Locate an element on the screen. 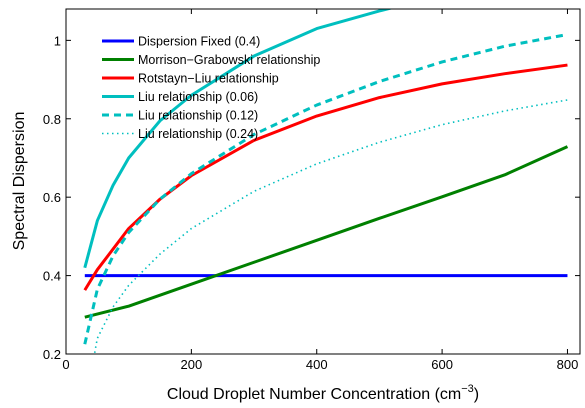  legend-label-3: Rotstayn−Liu relationship is located at coordinates (208, 79).